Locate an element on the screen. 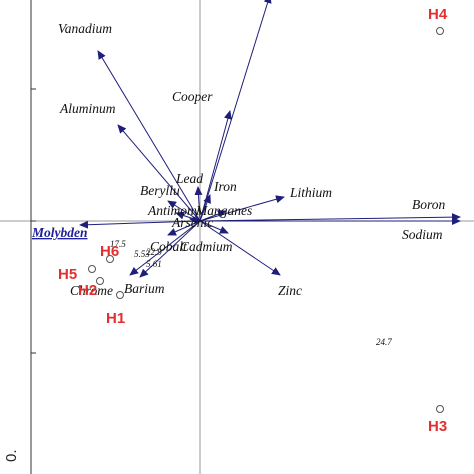  variable-label-cooper: Cooper is located at coordinates (192, 96).